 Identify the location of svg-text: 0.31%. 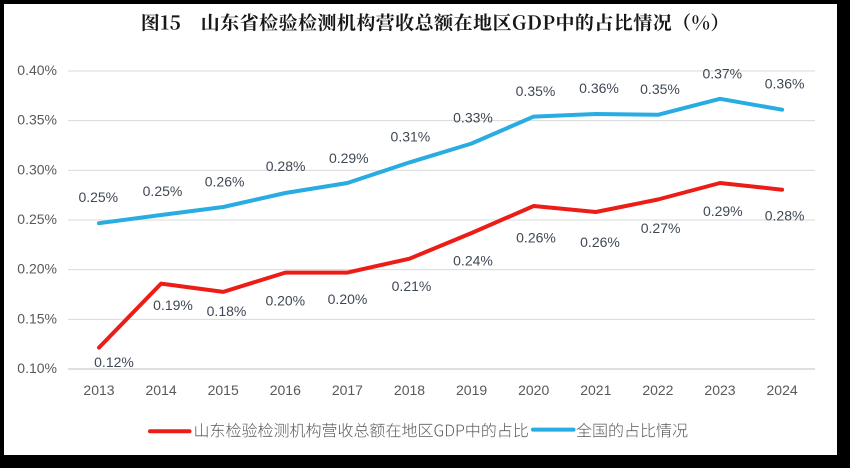
(411, 137).